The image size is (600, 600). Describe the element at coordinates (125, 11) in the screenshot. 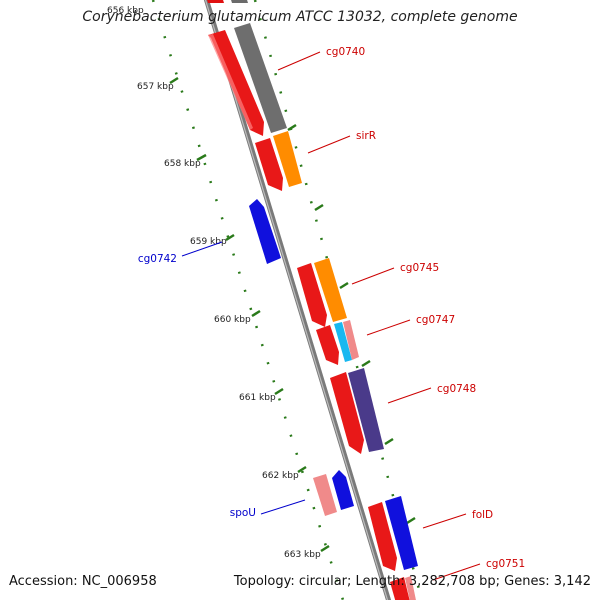

I see `tick-label-656: 656 kbp` at that location.